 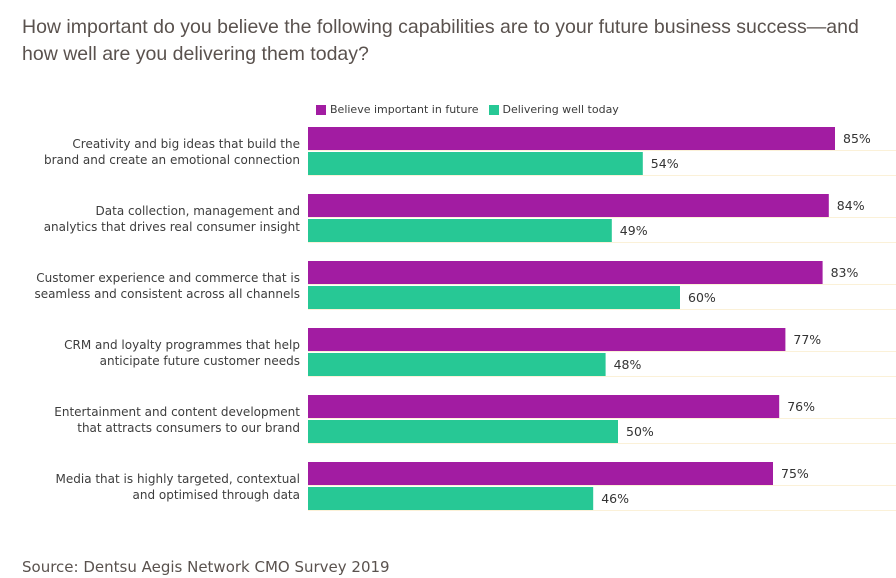 What do you see at coordinates (172, 160) in the screenshot?
I see `category-label: brand and create an emotional connection` at bounding box center [172, 160].